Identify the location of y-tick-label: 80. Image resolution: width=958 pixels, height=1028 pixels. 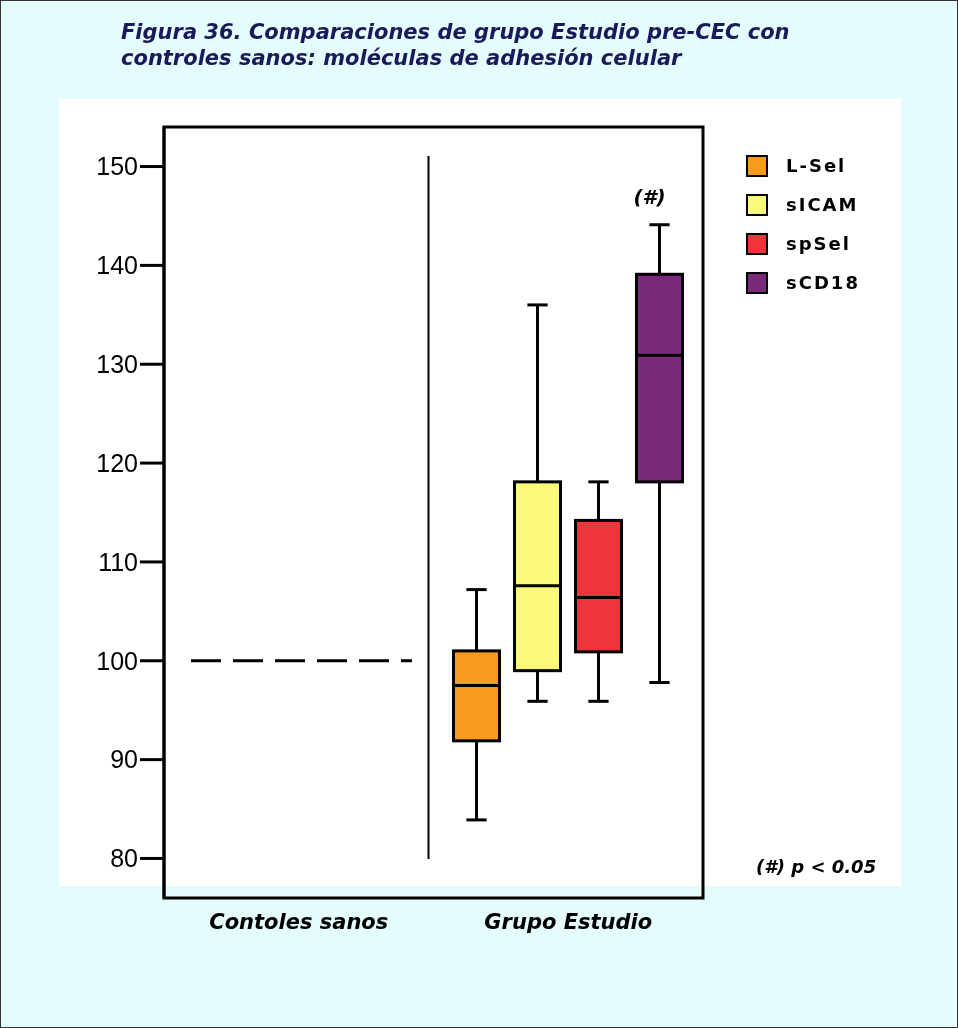
(124, 858).